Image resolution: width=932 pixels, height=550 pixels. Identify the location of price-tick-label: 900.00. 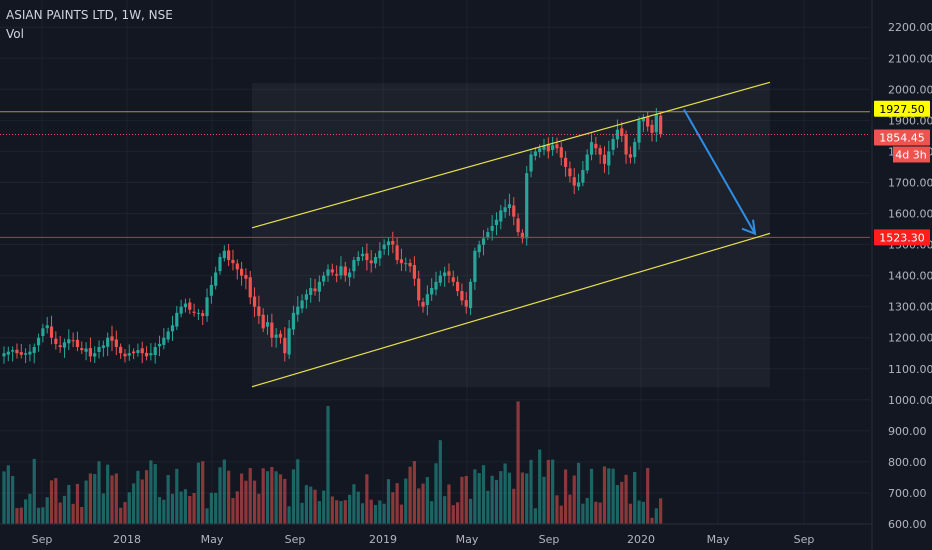
(907, 431).